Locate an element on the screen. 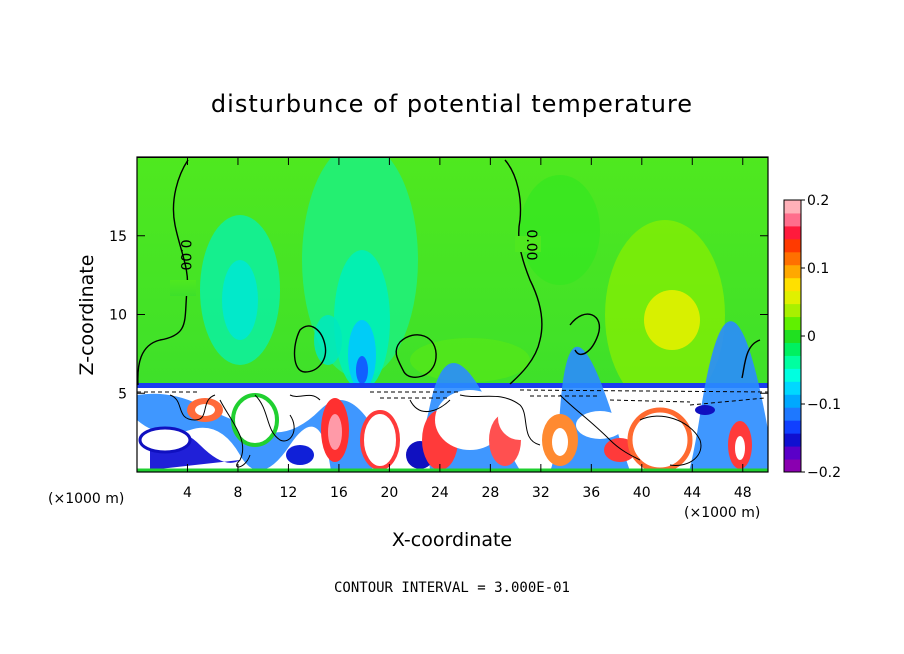  contour-label-left: 0.00 is located at coordinates (185, 254).